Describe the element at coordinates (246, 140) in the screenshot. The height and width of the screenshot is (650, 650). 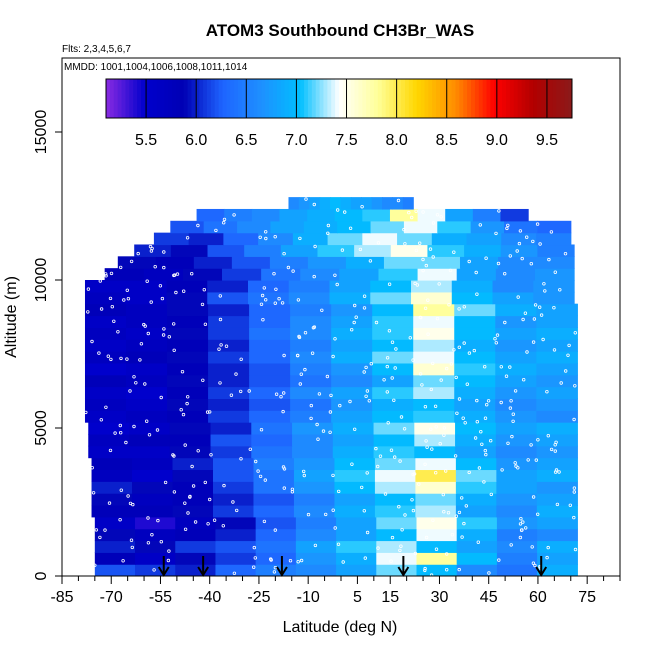
I see `colorbar-tick-label: 6.5` at that location.